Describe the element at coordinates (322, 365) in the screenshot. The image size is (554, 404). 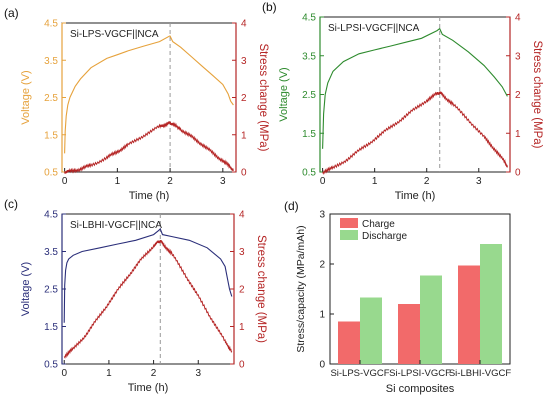
I see `y-tick-label: 0` at that location.